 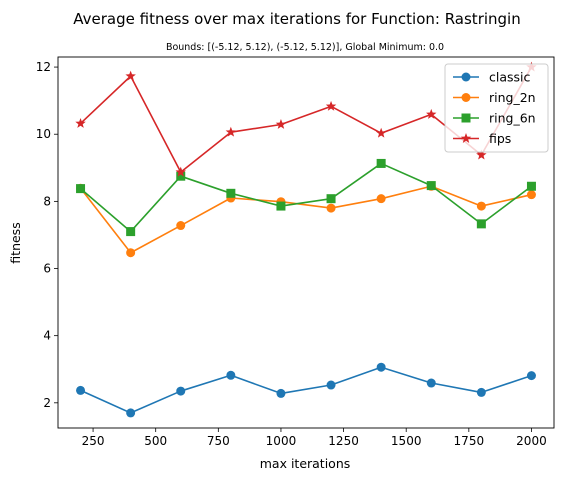 What do you see at coordinates (531, 441) in the screenshot?
I see `x-tick-label: 2000` at bounding box center [531, 441].